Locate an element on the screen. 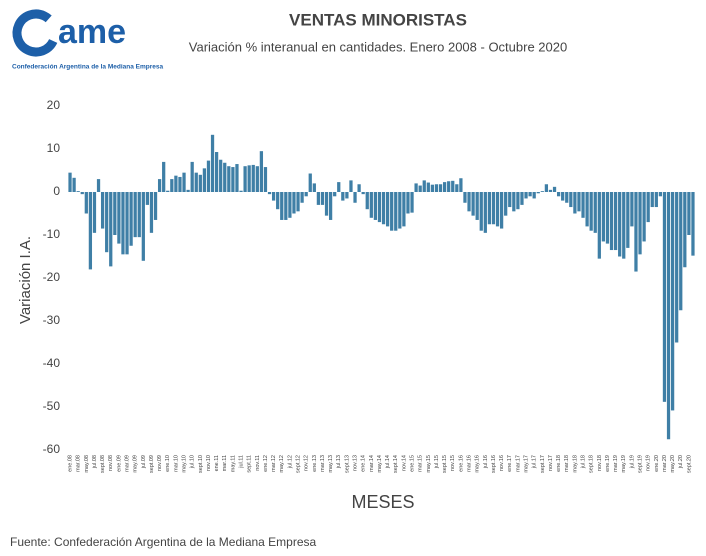  x-tick-label: jul.15 is located at coordinates (437, 462).